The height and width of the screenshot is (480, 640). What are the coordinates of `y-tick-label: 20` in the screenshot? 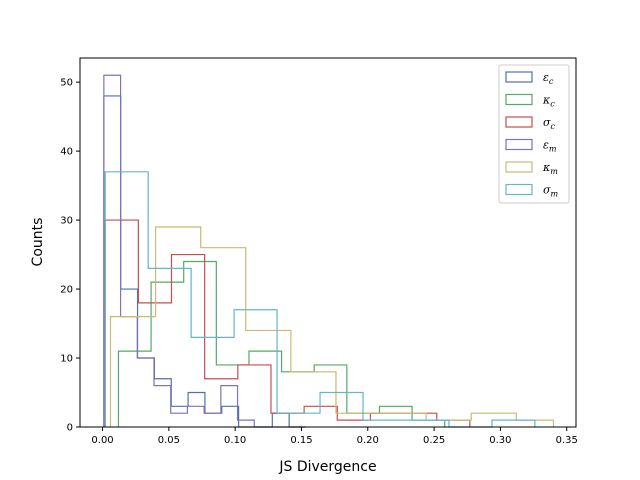 It's located at (66, 290).